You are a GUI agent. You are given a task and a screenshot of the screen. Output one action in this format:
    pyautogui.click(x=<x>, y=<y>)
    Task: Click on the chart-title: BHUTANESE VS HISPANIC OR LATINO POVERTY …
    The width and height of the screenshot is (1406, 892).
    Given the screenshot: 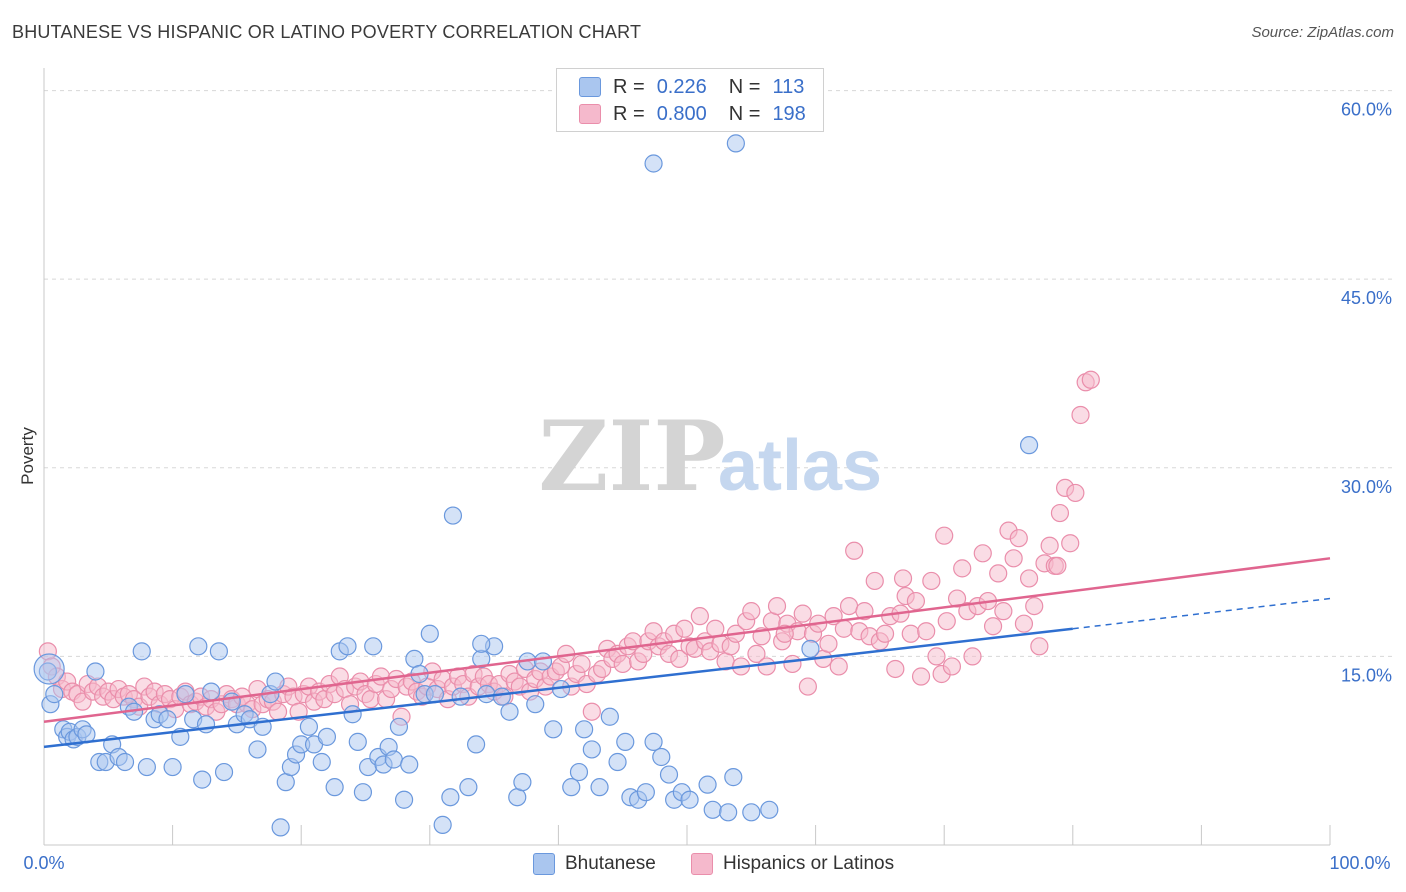 What is the action you would take?
    pyautogui.click(x=327, y=32)
    